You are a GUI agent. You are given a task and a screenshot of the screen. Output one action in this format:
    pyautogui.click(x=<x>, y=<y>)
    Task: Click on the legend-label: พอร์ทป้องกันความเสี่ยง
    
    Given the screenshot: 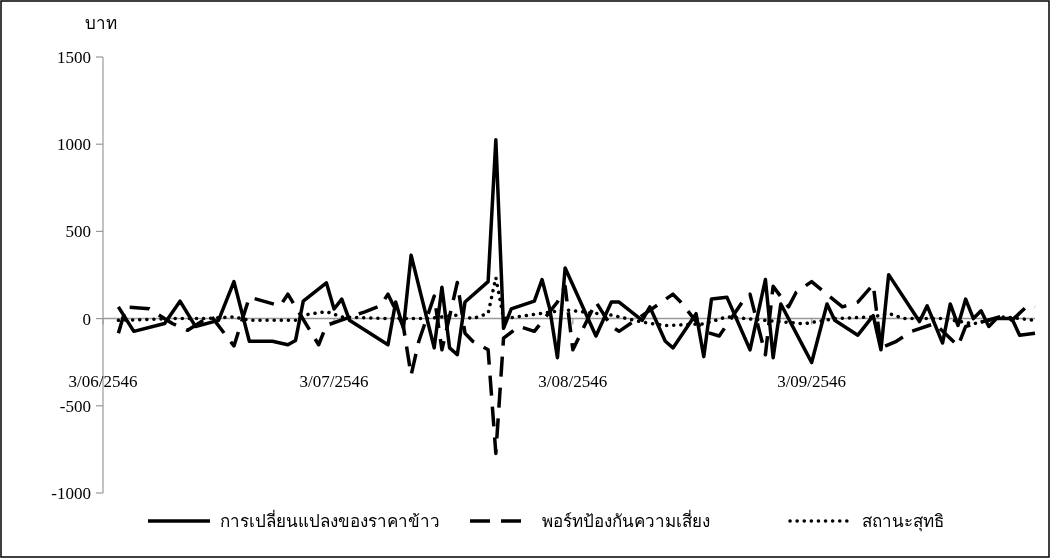 What is the action you would take?
    pyautogui.click(x=626, y=520)
    